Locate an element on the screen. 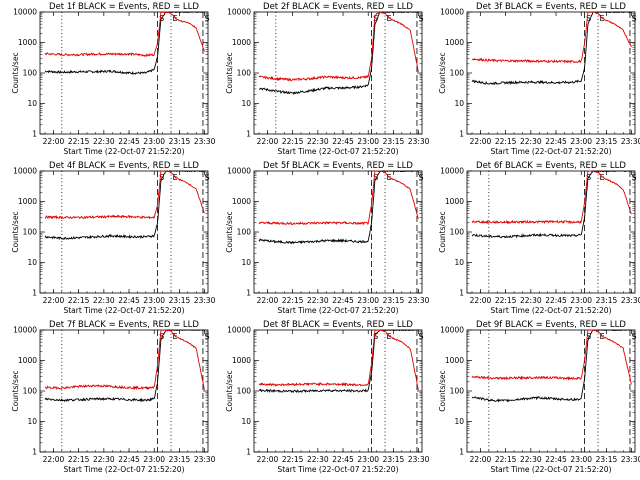  panel-title: Det 6f BLACK = Events, RED = LLD is located at coordinates (551, 166).